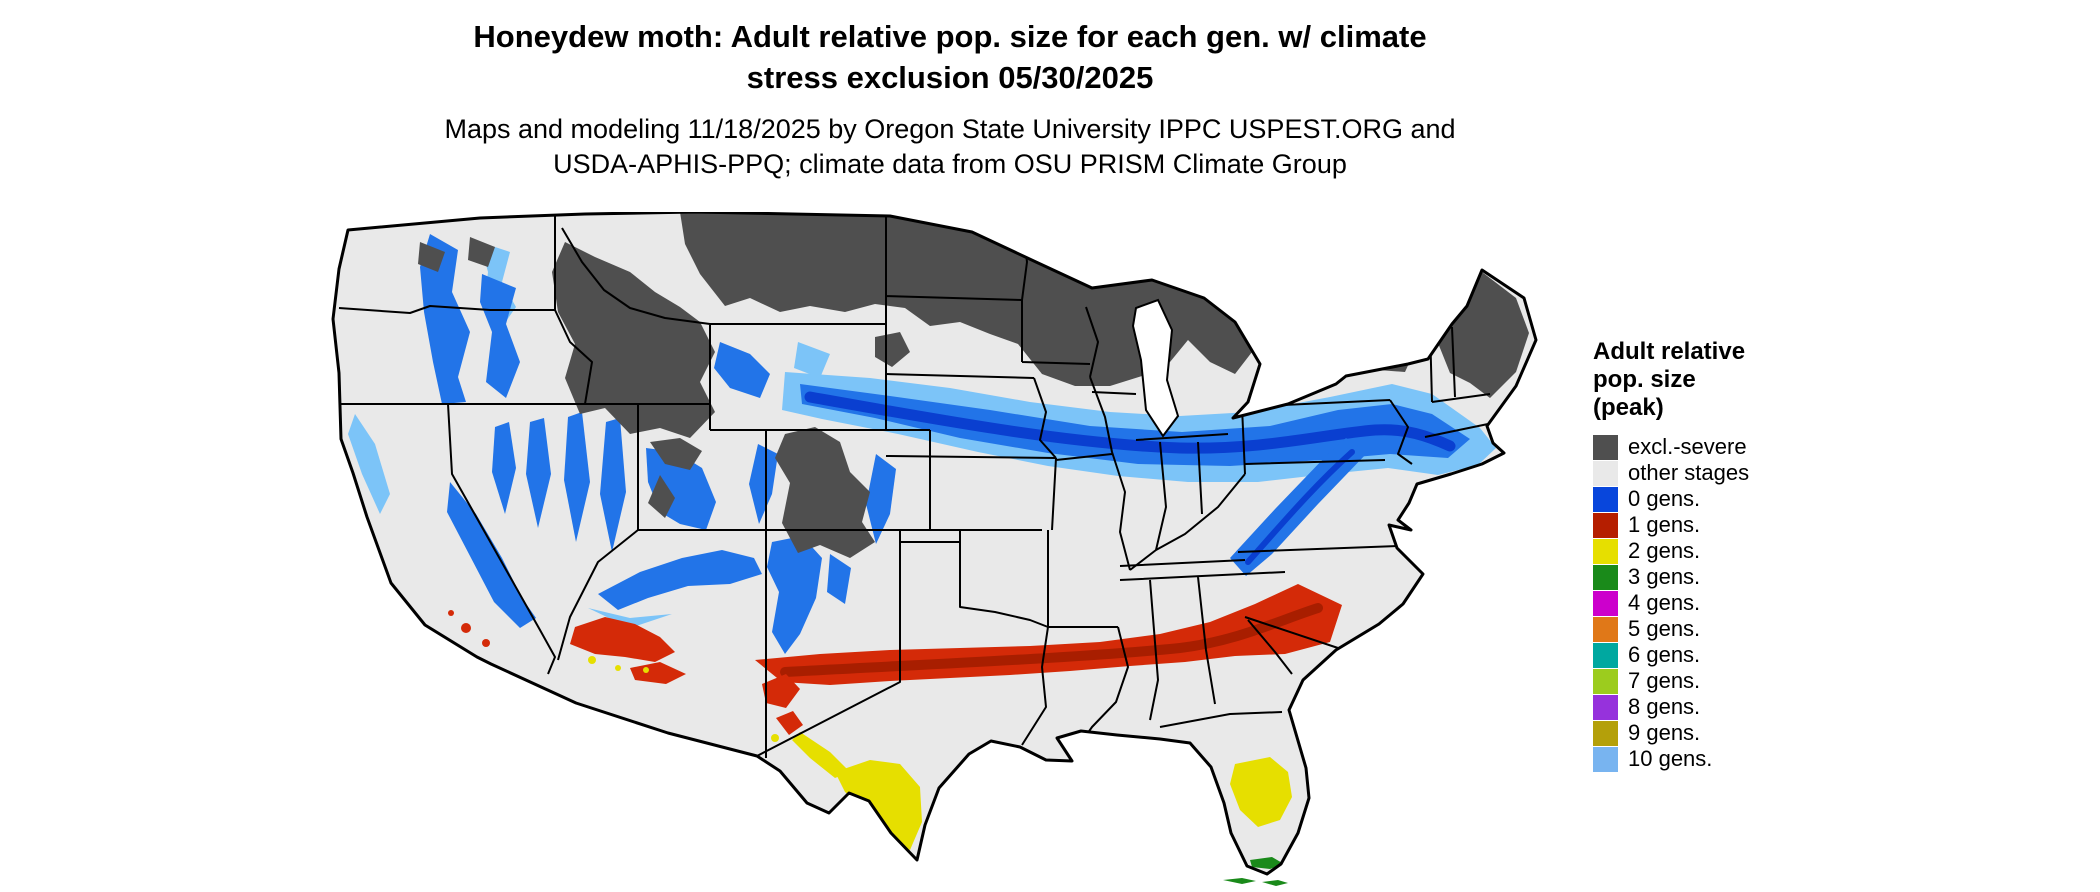 The width and height of the screenshot is (2100, 892). What do you see at coordinates (1155, 368) in the screenshot?
I see `lake-michigan` at bounding box center [1155, 368].